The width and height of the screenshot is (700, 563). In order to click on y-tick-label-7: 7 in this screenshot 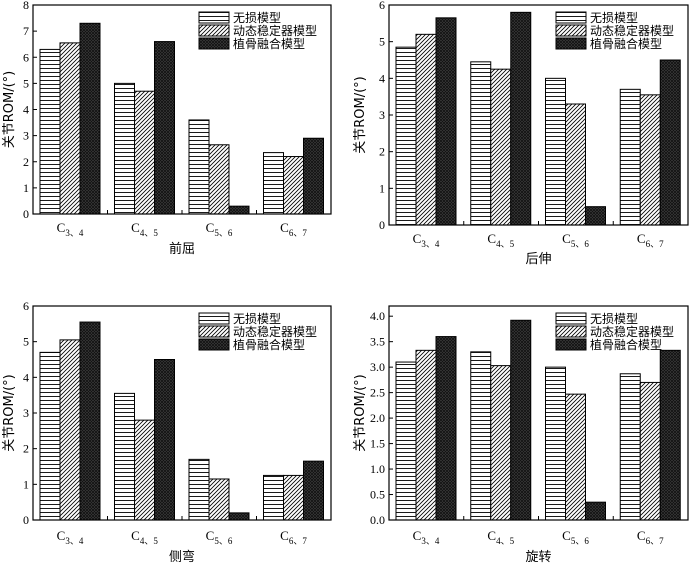, I will do `click(26, 31)`.